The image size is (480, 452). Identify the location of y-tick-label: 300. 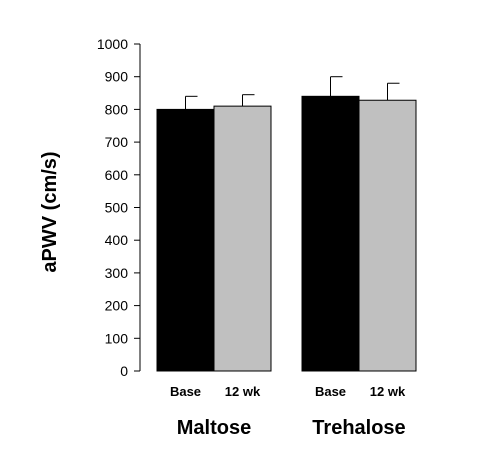
(117, 273).